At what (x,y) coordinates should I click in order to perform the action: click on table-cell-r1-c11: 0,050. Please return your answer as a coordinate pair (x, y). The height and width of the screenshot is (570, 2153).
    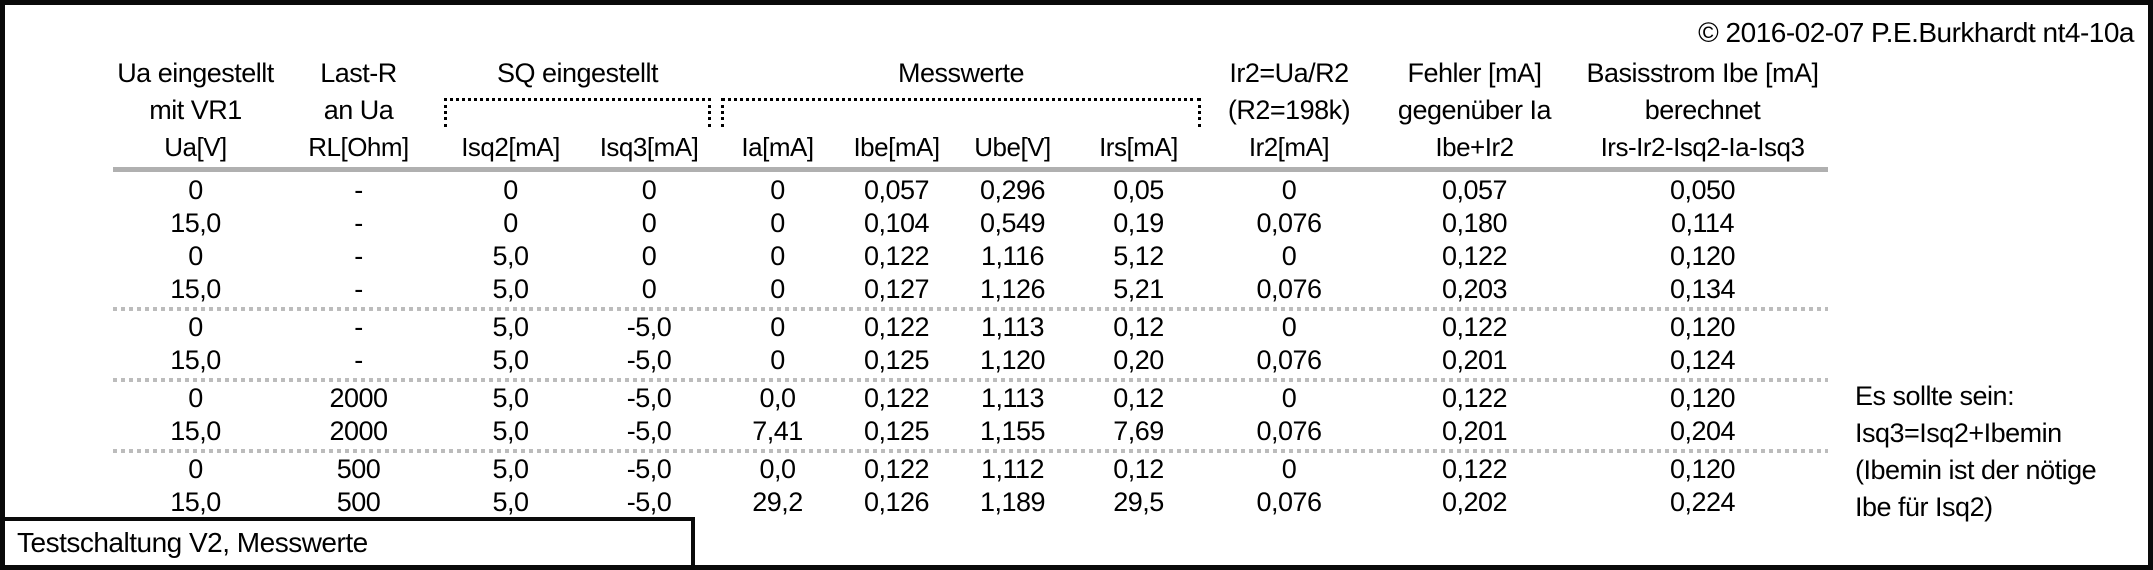
    Looking at the image, I should click on (1702, 190).